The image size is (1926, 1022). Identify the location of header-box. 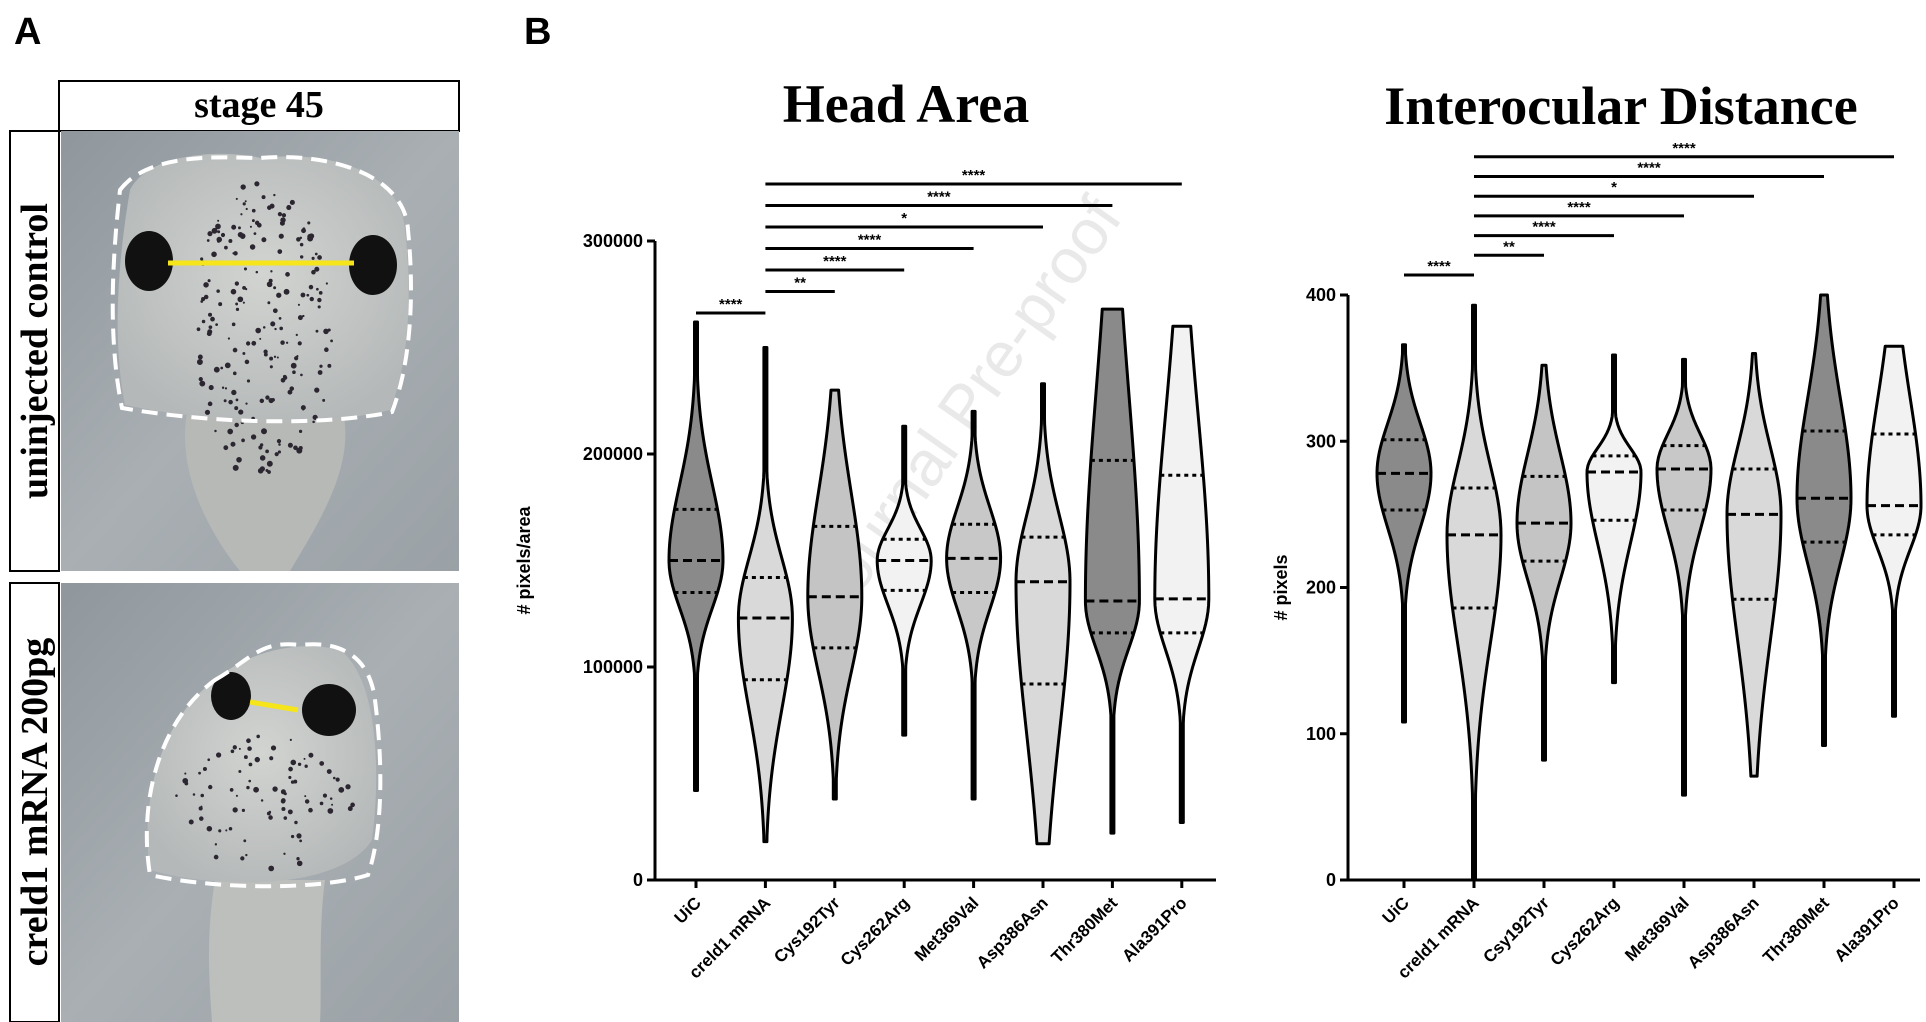
(259, 106).